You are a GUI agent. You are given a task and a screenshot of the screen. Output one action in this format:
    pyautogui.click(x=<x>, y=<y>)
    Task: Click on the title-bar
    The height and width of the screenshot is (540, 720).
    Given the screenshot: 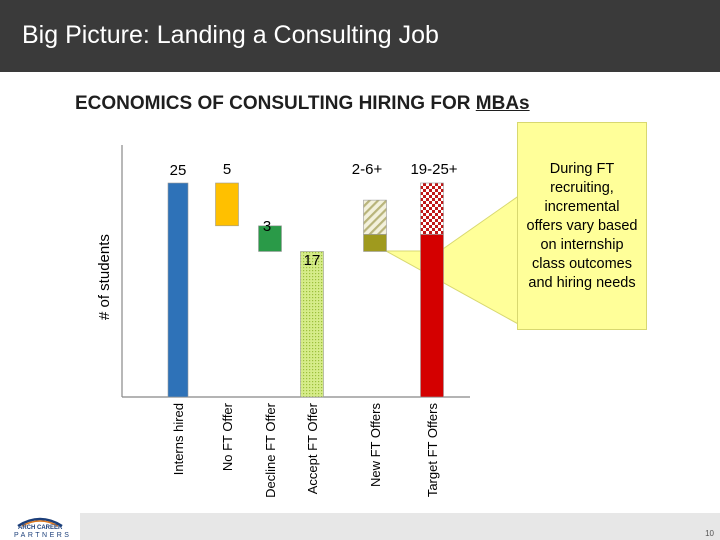 What is the action you would take?
    pyautogui.click(x=360, y=36)
    